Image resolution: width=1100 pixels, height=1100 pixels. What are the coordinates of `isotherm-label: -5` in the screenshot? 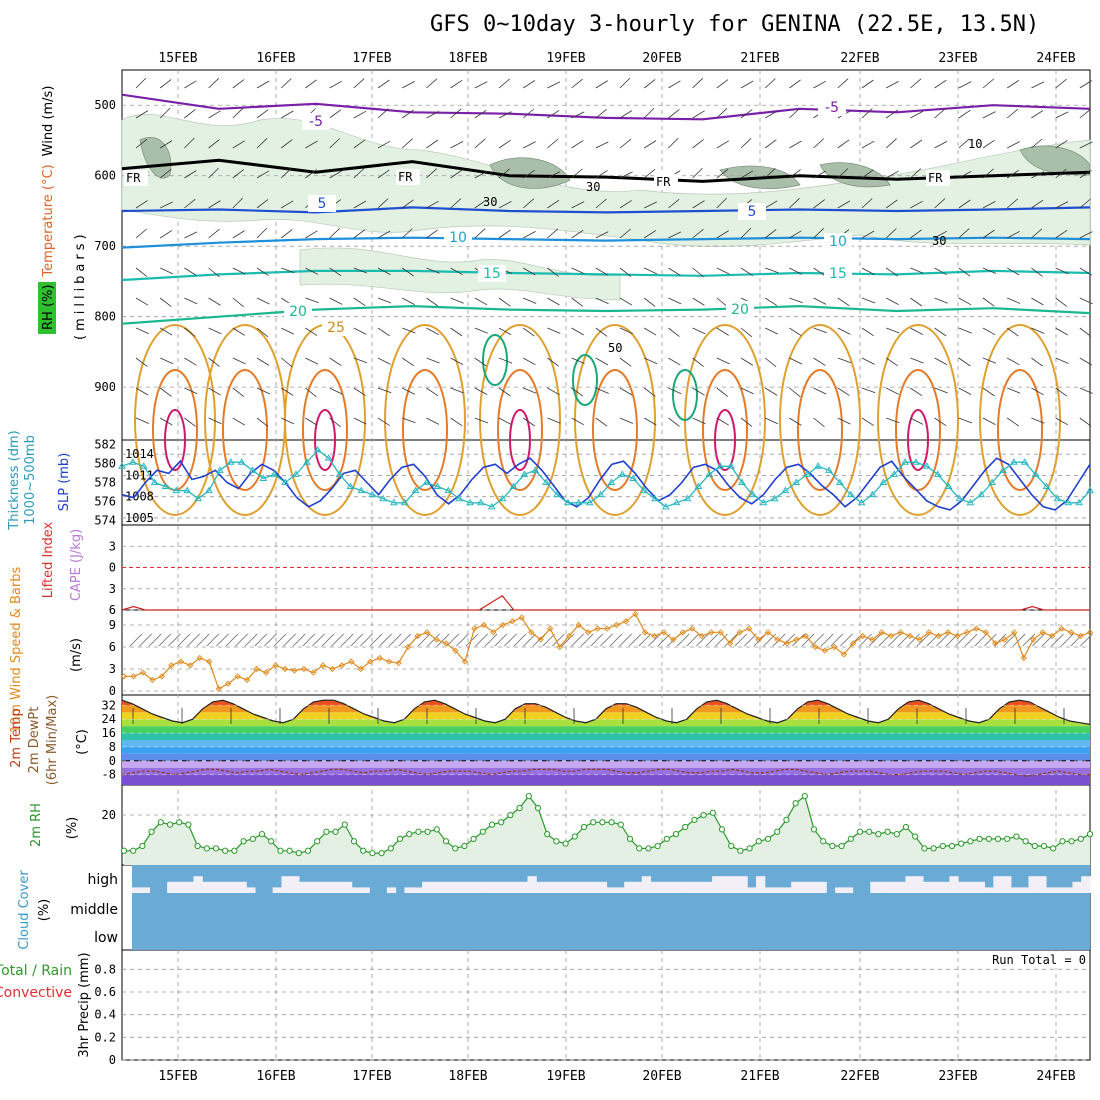 It's located at (316, 122).